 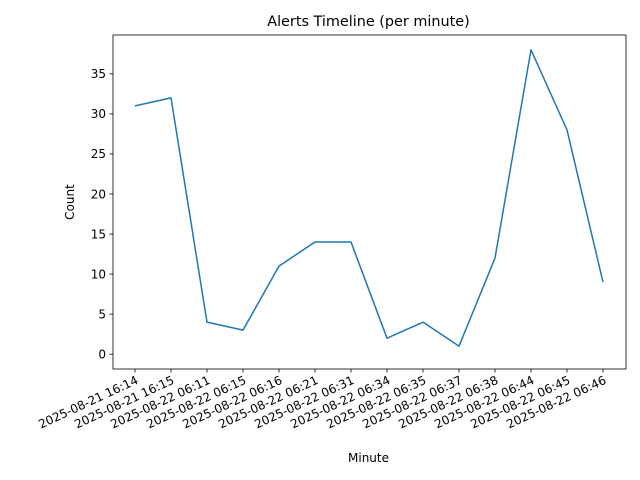 I want to click on y-tick-label: 25, so click(x=98, y=154).